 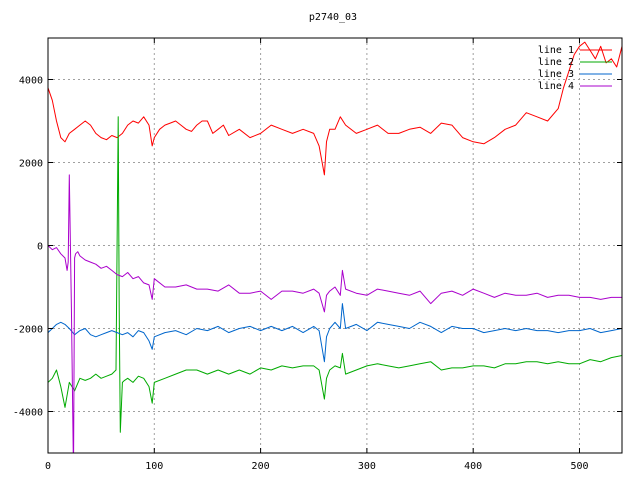 What do you see at coordinates (367, 466) in the screenshot?
I see `x-tick-label: 300` at bounding box center [367, 466].